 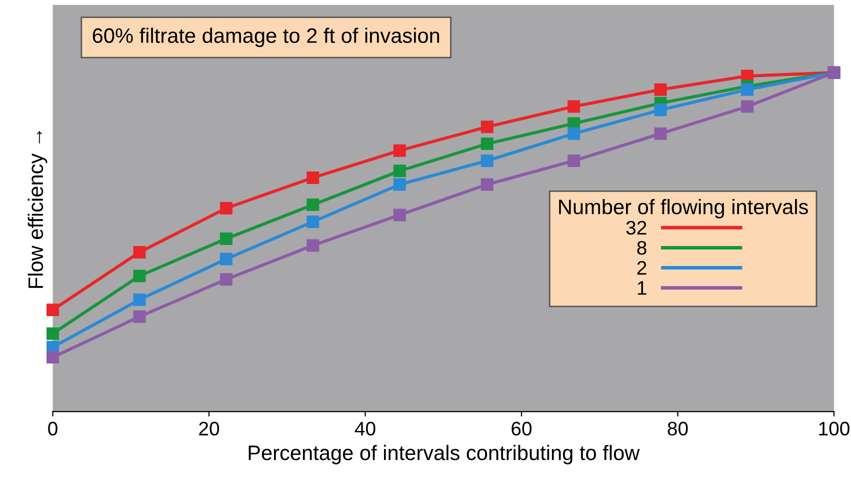 I want to click on x-tick-label: 20, so click(x=209, y=429).